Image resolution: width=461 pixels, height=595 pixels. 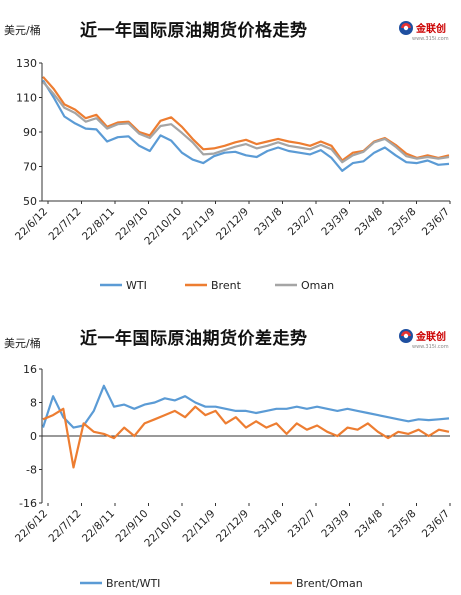 What do you see at coordinates (30, 132) in the screenshot?
I see `y-tick-label: 90` at bounding box center [30, 132].